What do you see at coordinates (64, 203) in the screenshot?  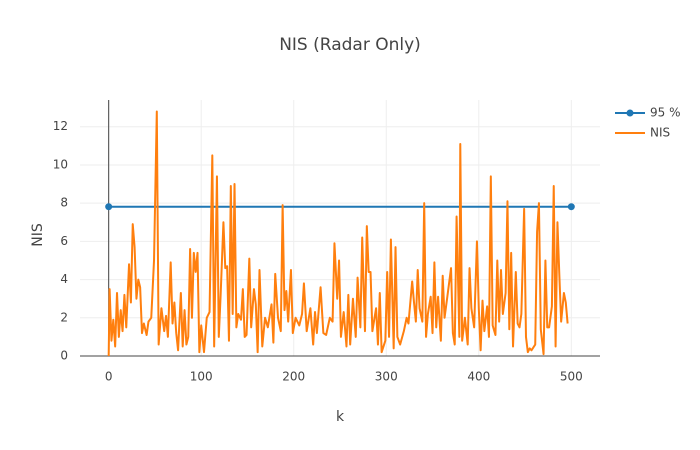 I see `y-tick-label: 8` at bounding box center [64, 203].